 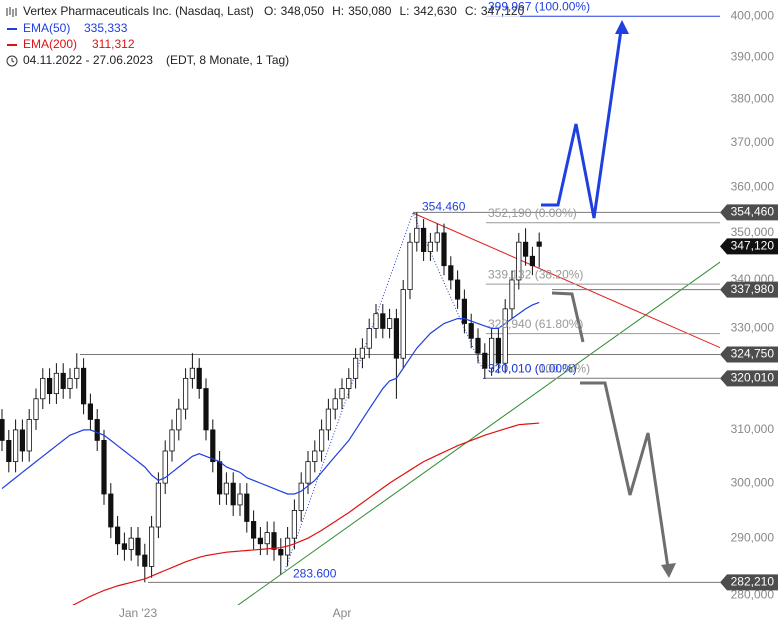 I want to click on price-box-label: 324,750, so click(x=753, y=354).